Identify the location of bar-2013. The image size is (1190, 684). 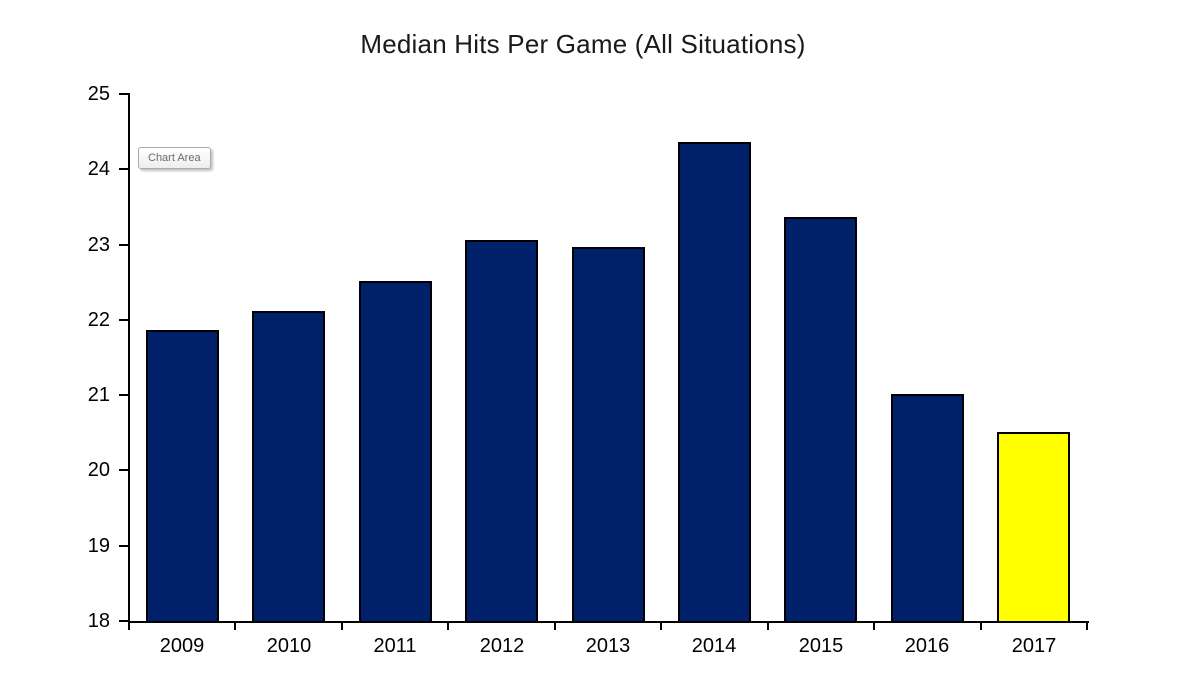
(608, 435).